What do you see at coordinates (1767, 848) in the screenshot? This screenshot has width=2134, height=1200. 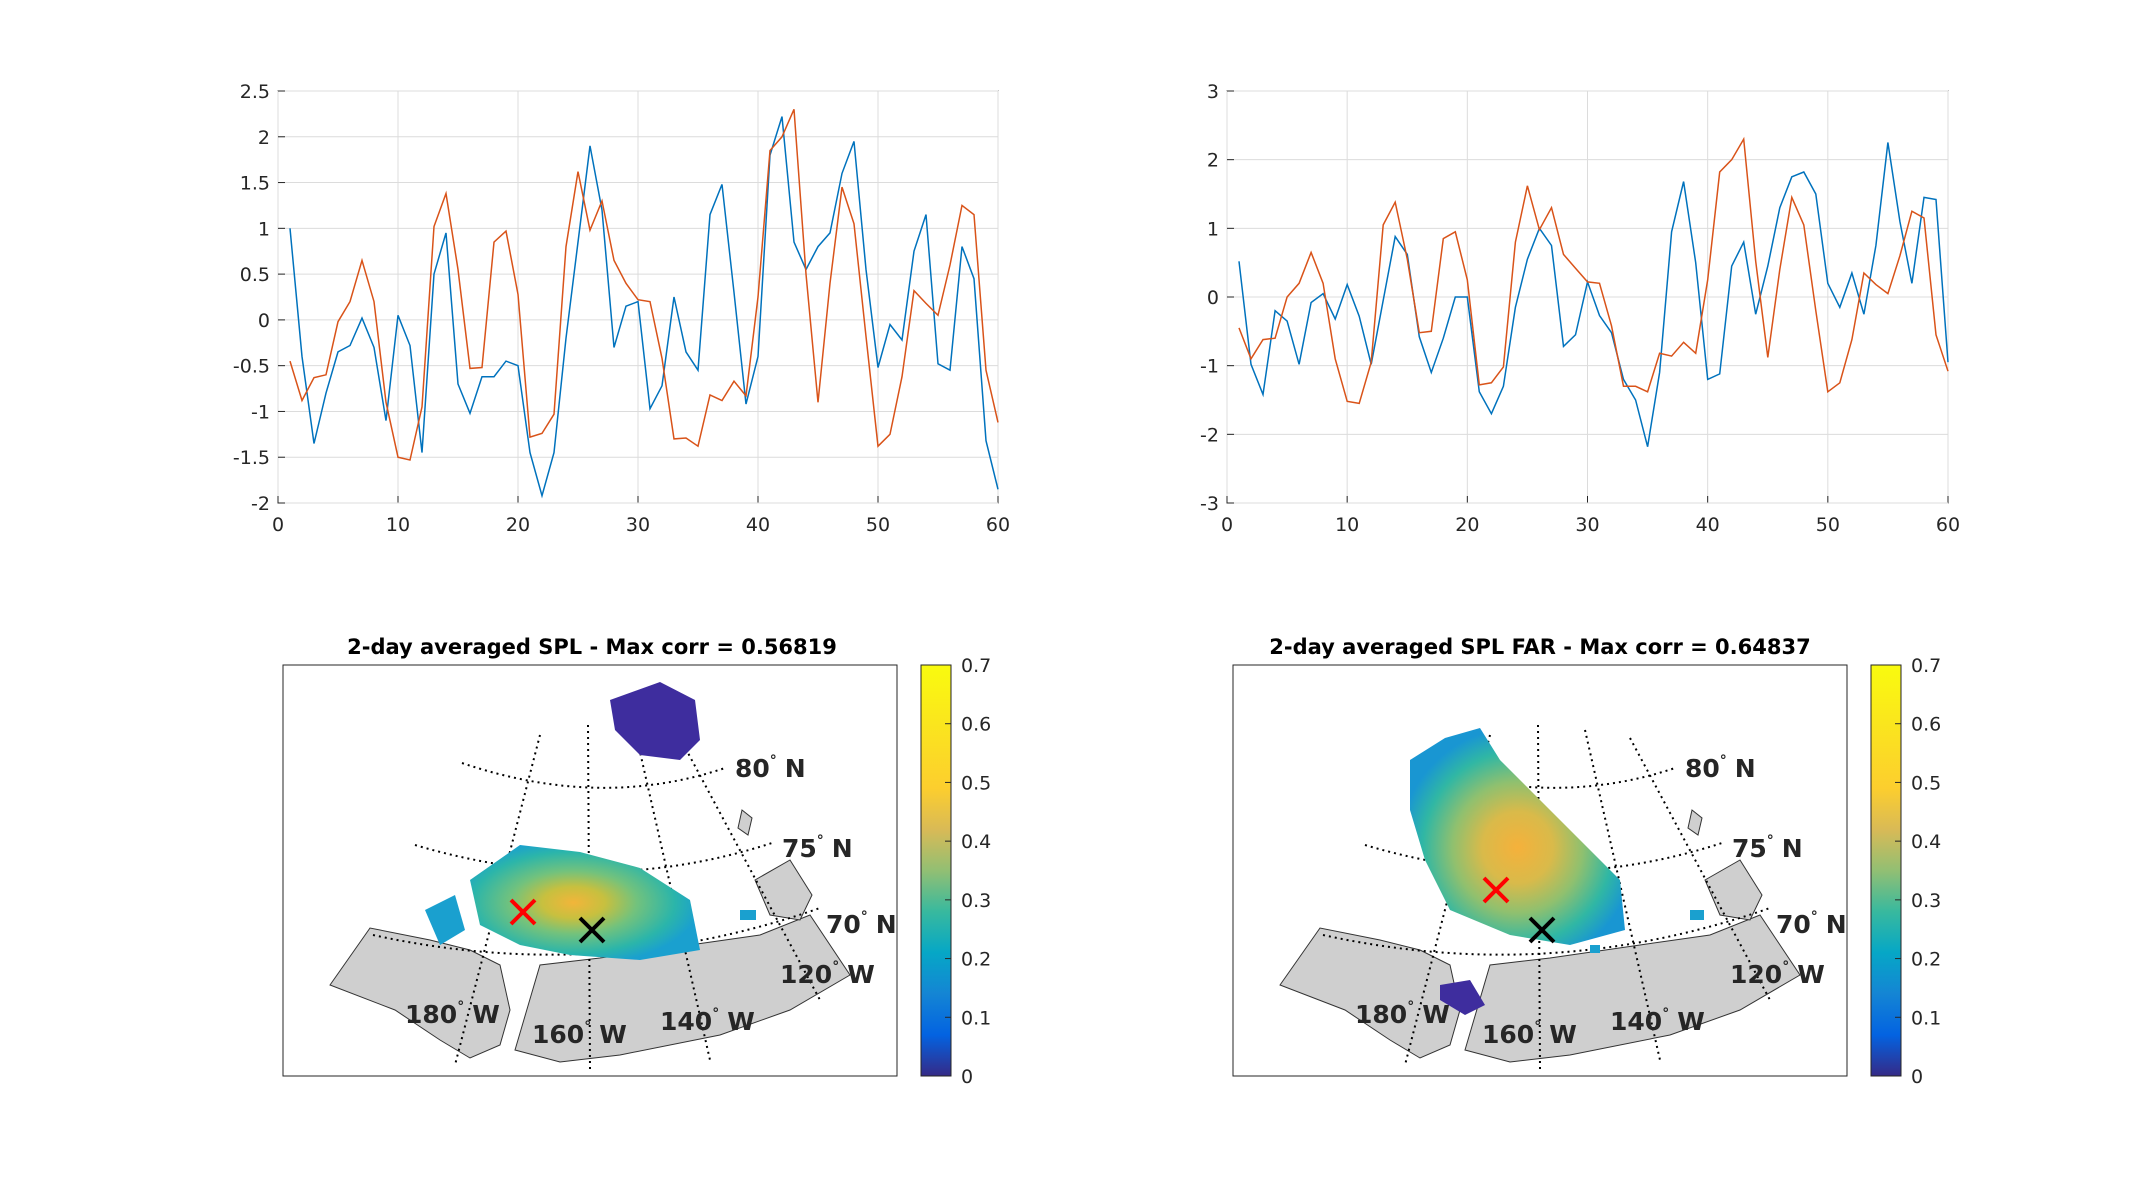 I see `lat-label-75: 75° N` at bounding box center [1767, 848].